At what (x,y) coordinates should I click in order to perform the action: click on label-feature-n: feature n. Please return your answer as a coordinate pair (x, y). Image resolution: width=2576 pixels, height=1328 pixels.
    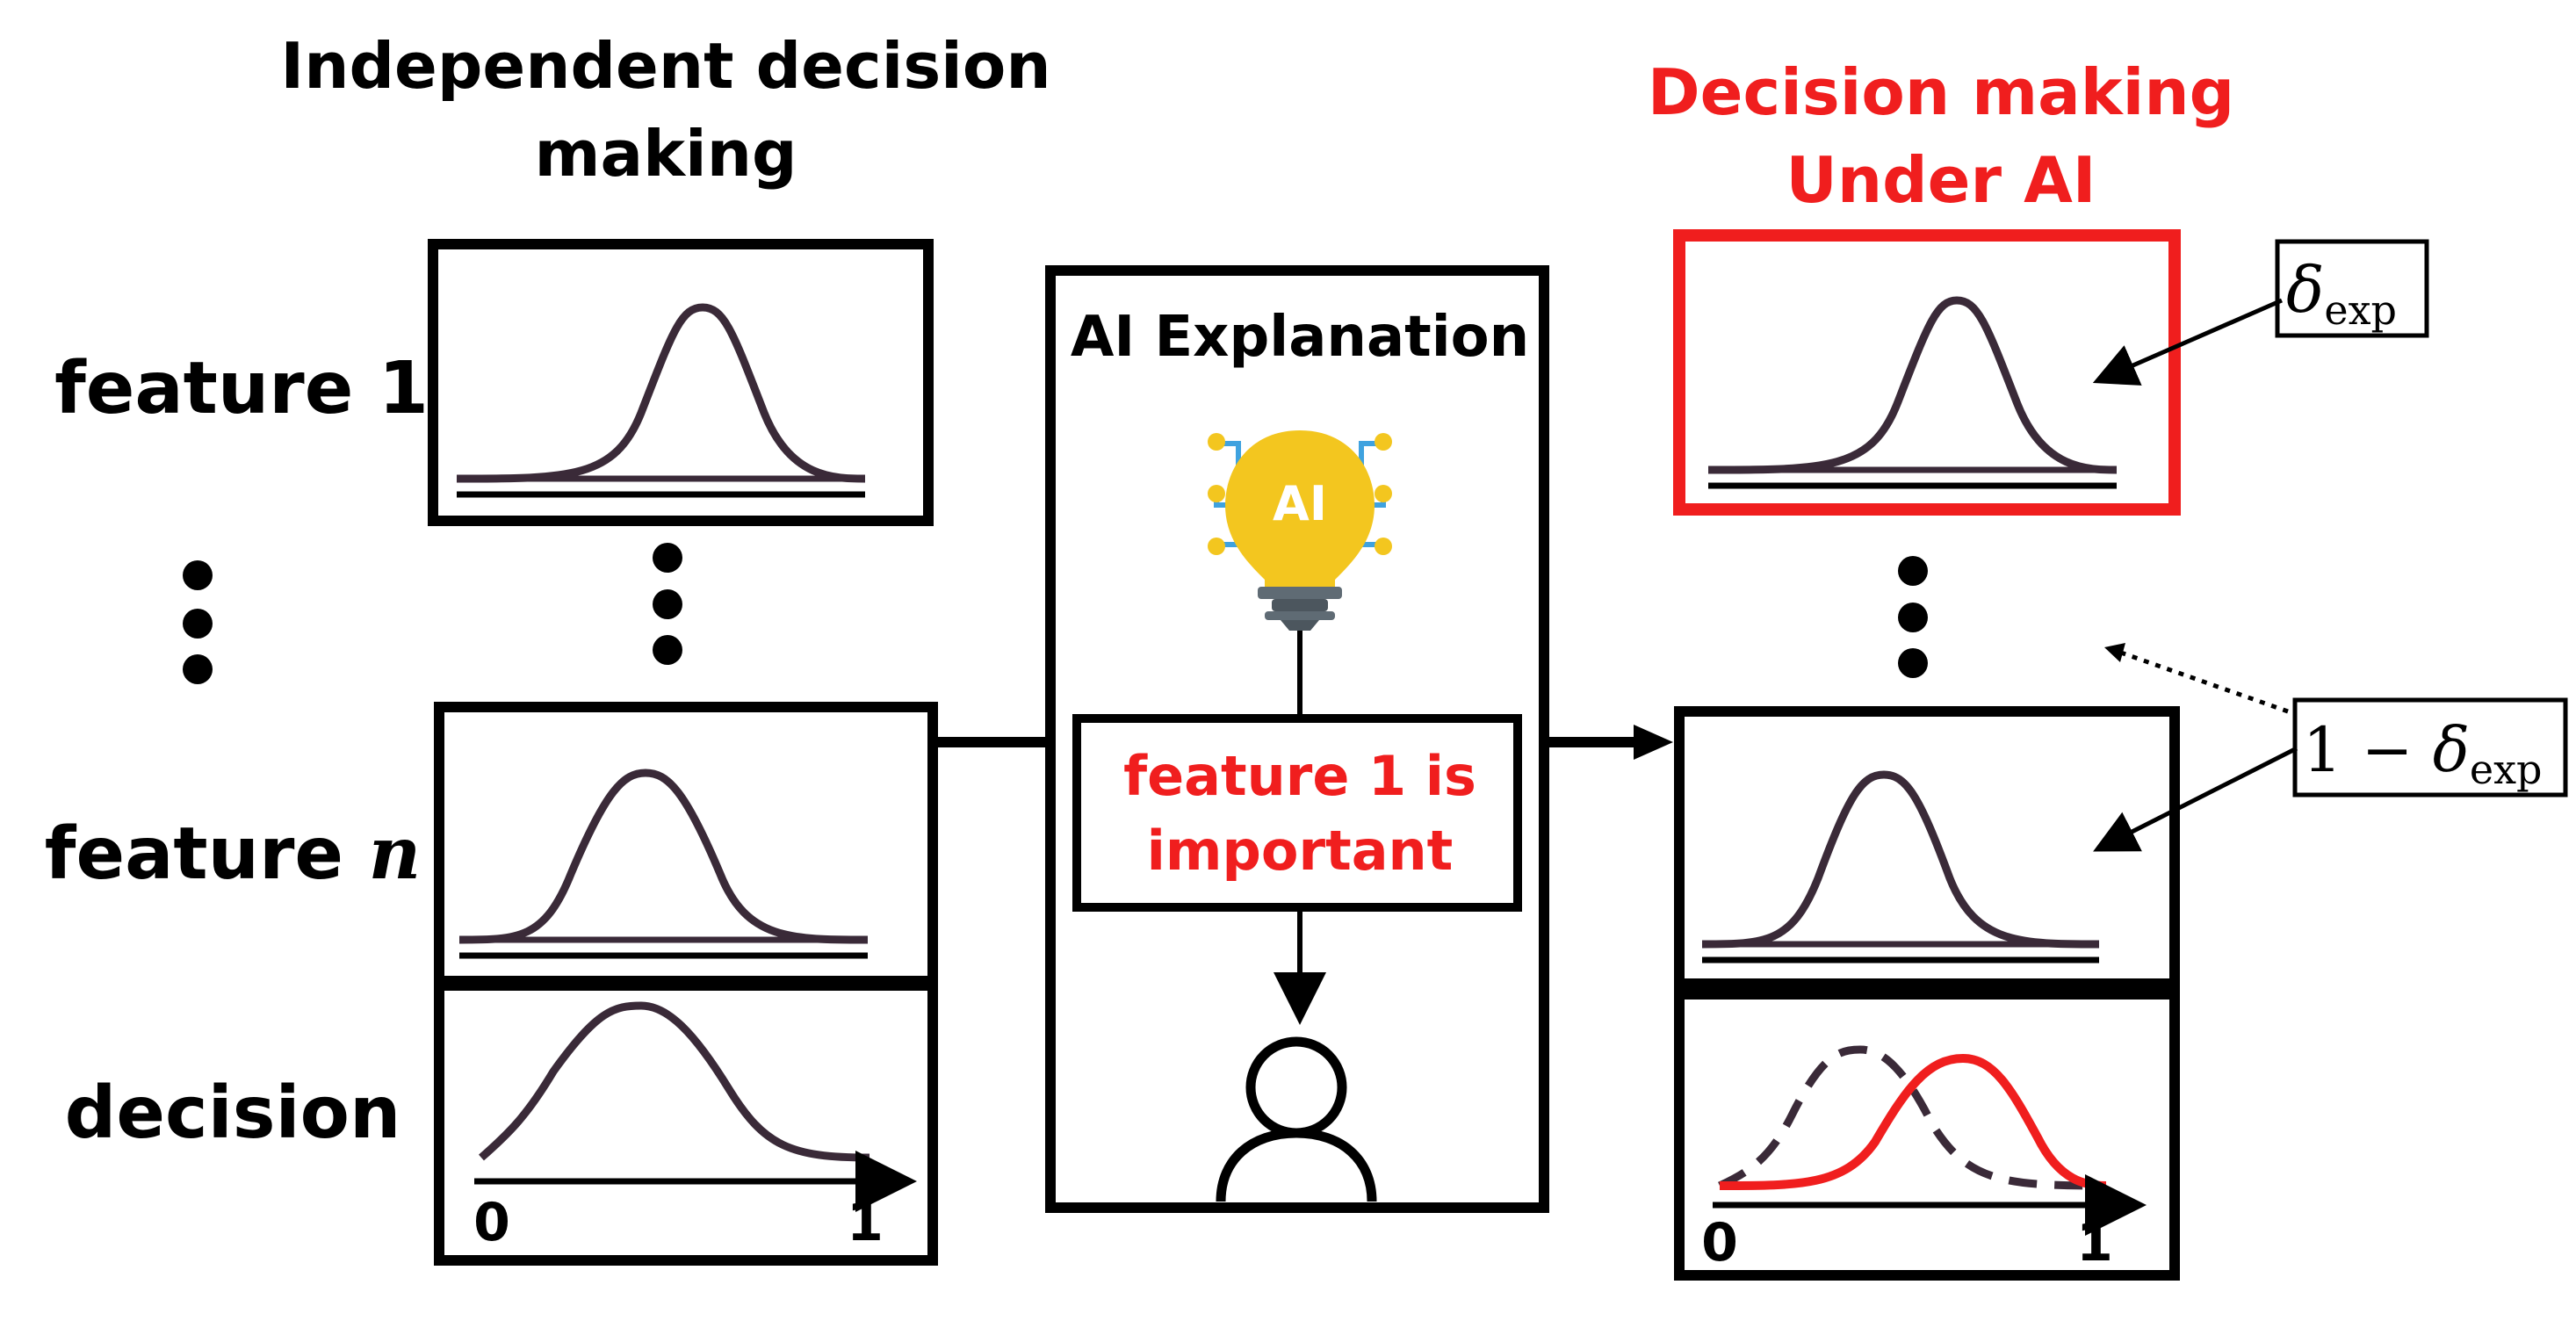
    Looking at the image, I should click on (233, 854).